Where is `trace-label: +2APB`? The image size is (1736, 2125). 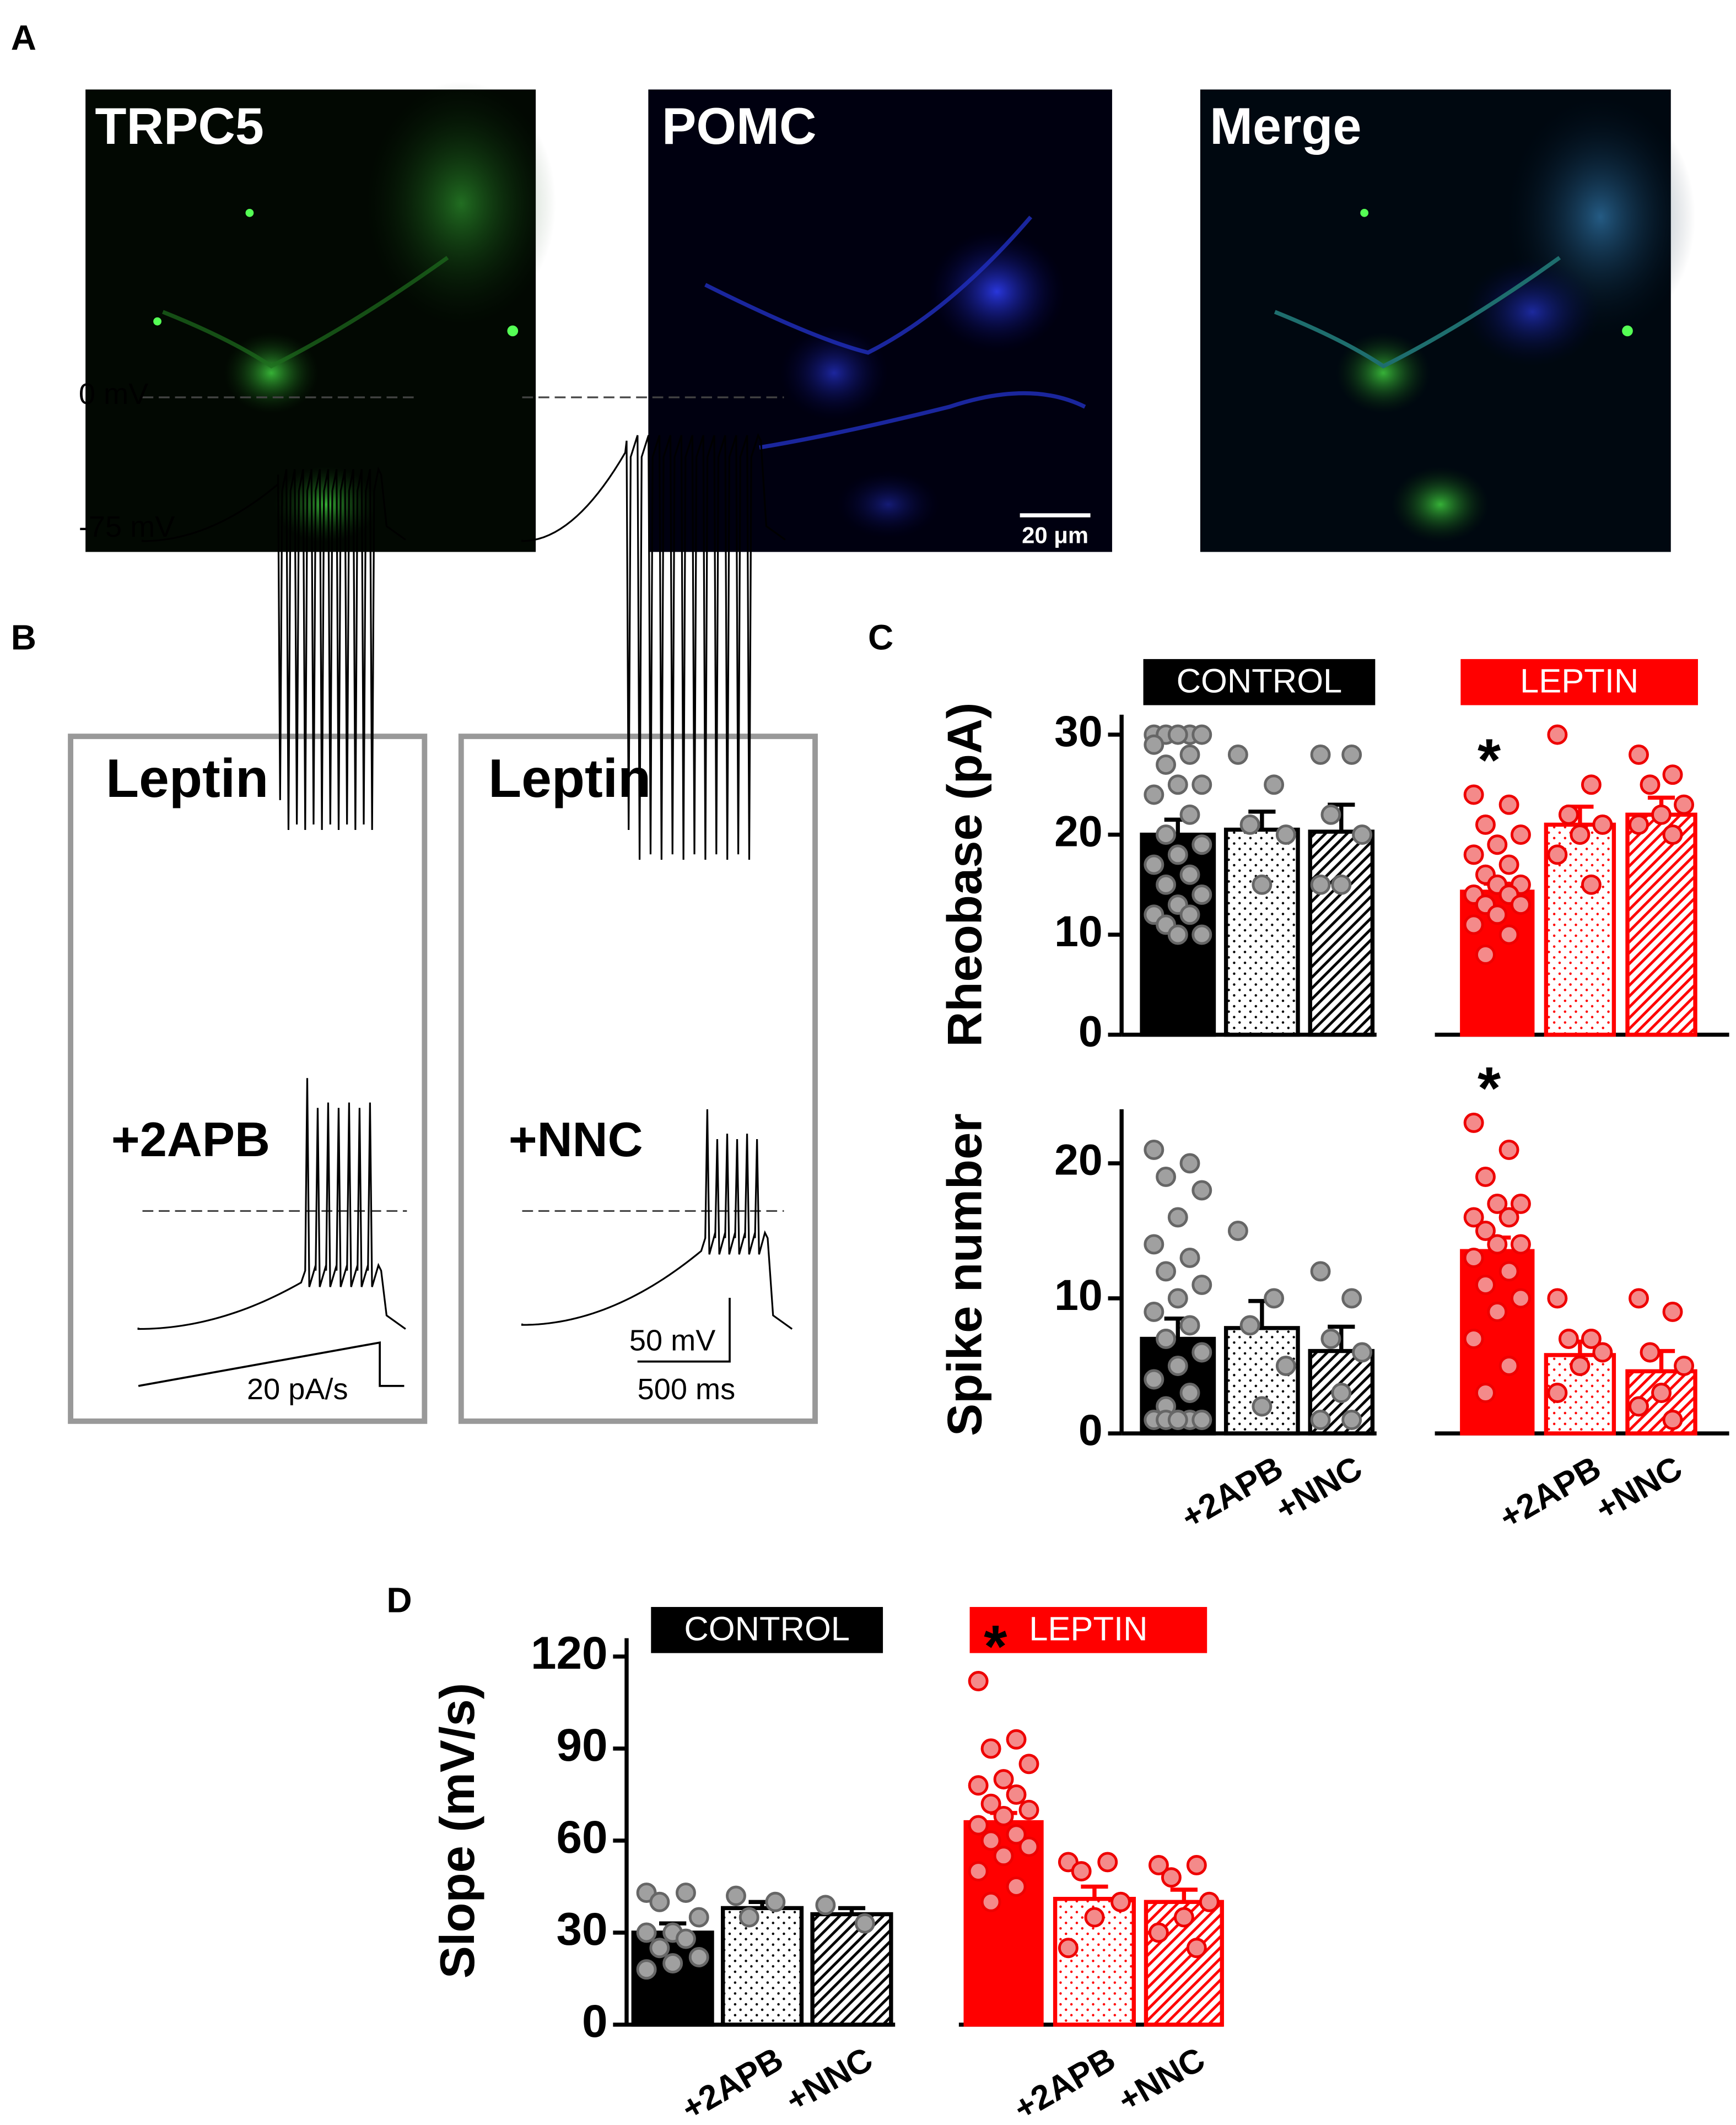
trace-label: +2APB is located at coordinates (190, 1140).